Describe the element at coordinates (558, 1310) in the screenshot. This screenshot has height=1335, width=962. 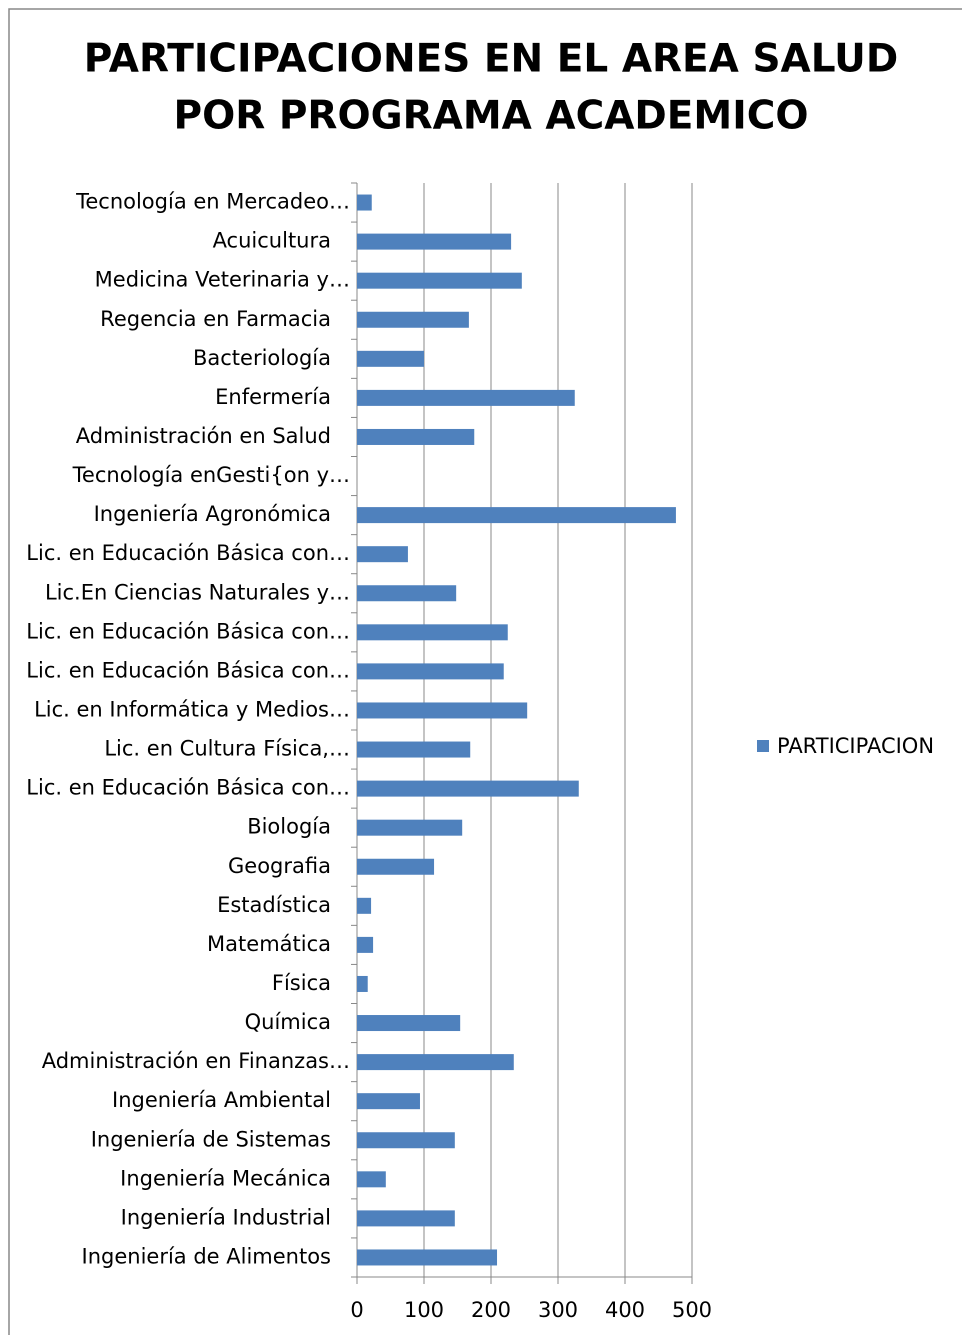
I see `x-tick-label: 300` at that location.